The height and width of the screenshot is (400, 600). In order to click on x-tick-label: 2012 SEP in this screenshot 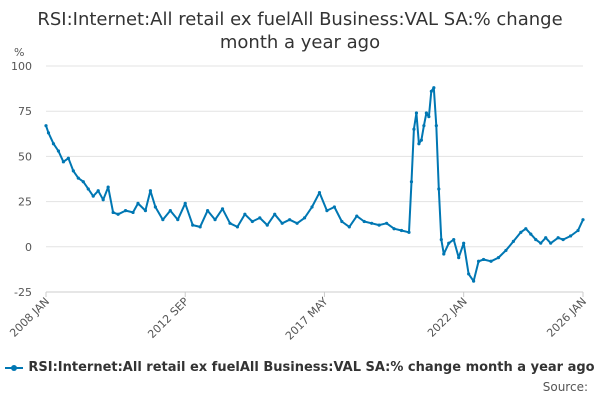, I will do `click(168, 318)`.